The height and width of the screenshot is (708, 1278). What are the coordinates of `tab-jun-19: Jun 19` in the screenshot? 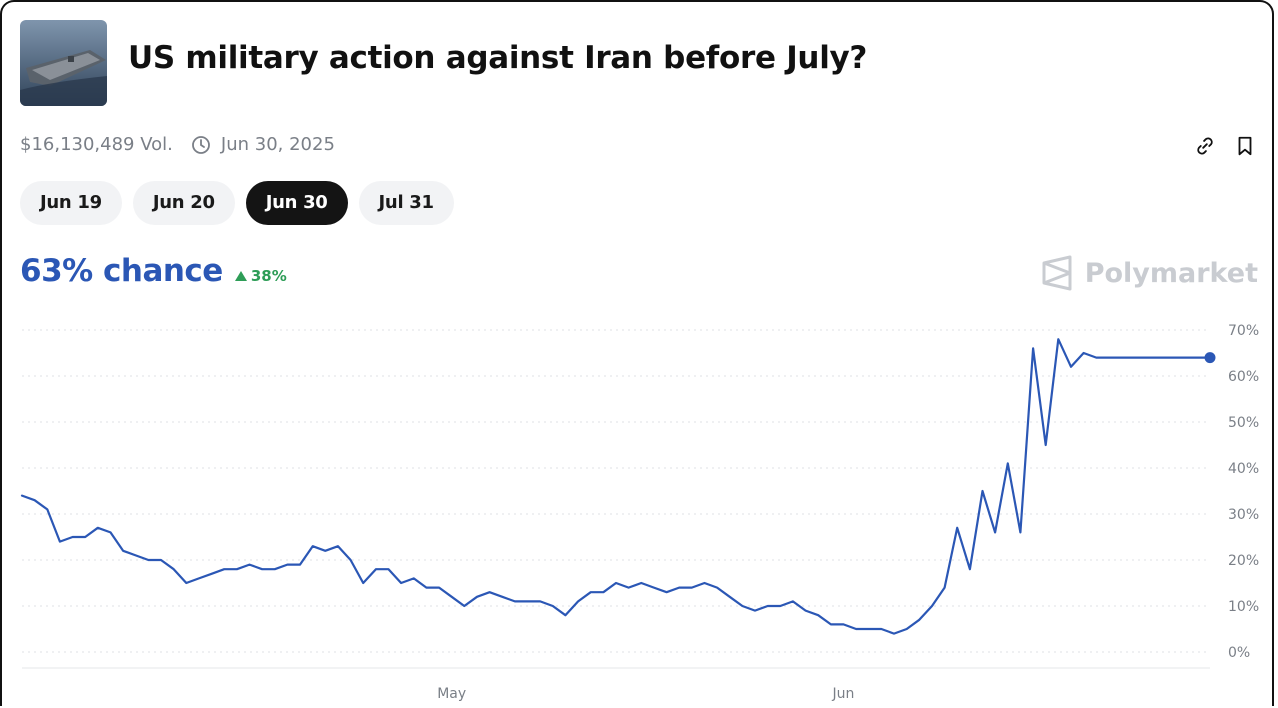 It's located at (71, 203).